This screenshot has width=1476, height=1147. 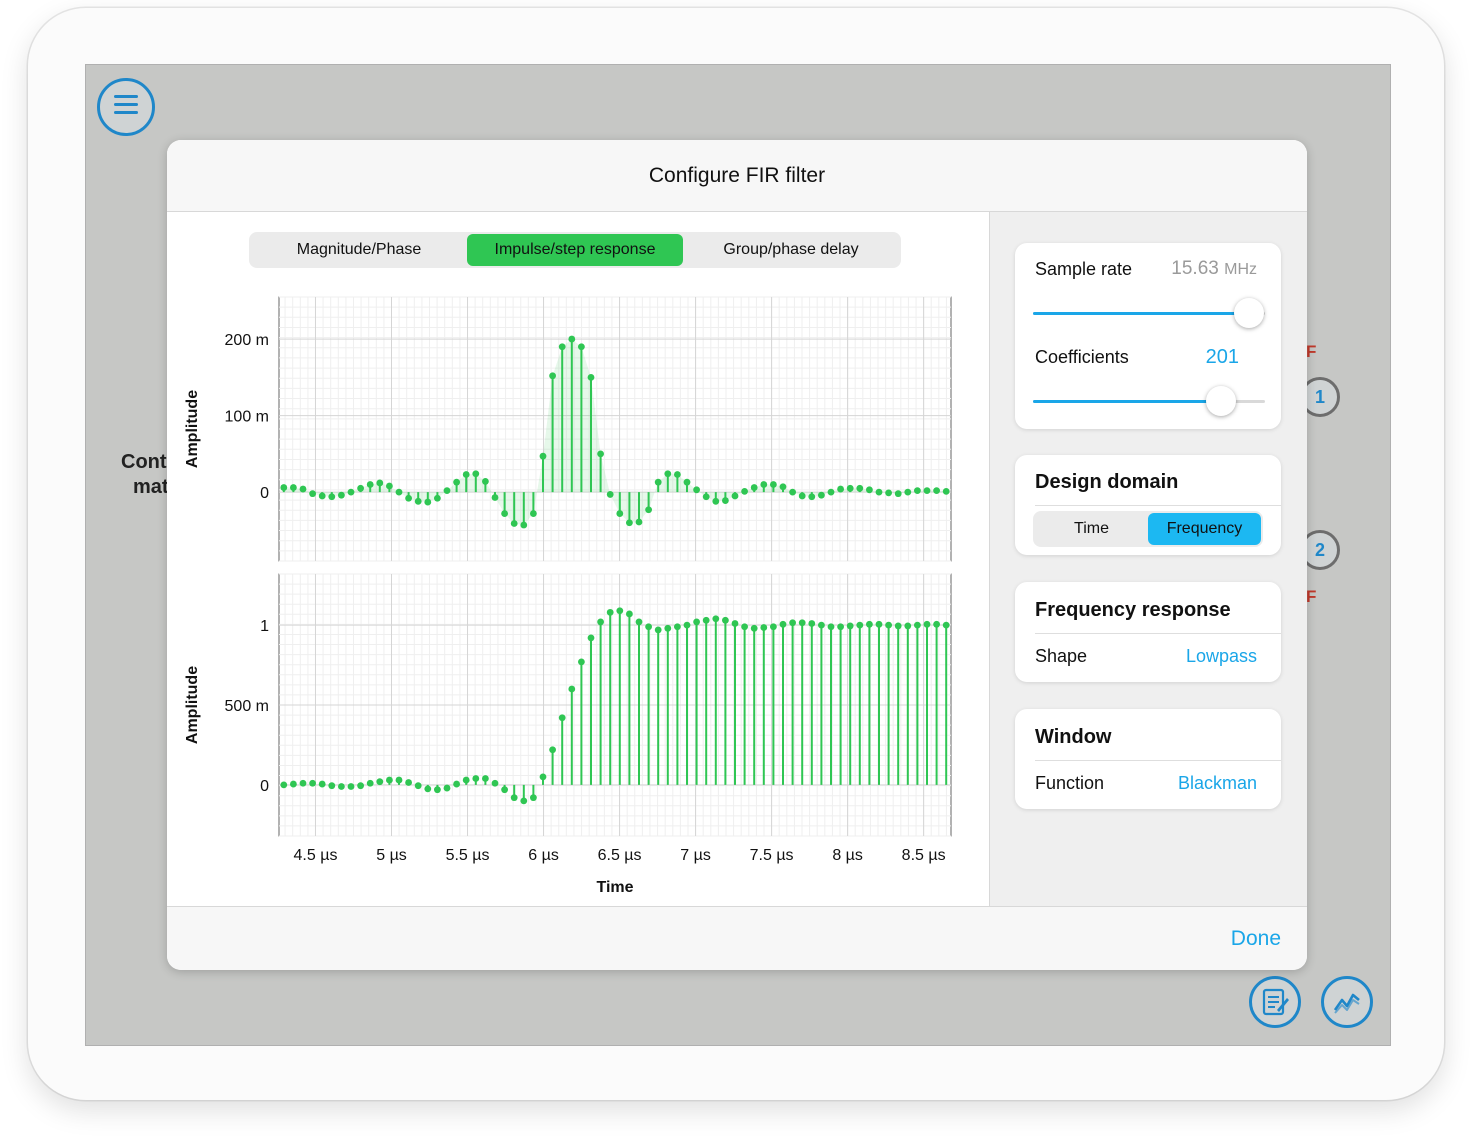 I want to click on design-domain-toggle: Time Frequency, so click(x=1148, y=529).